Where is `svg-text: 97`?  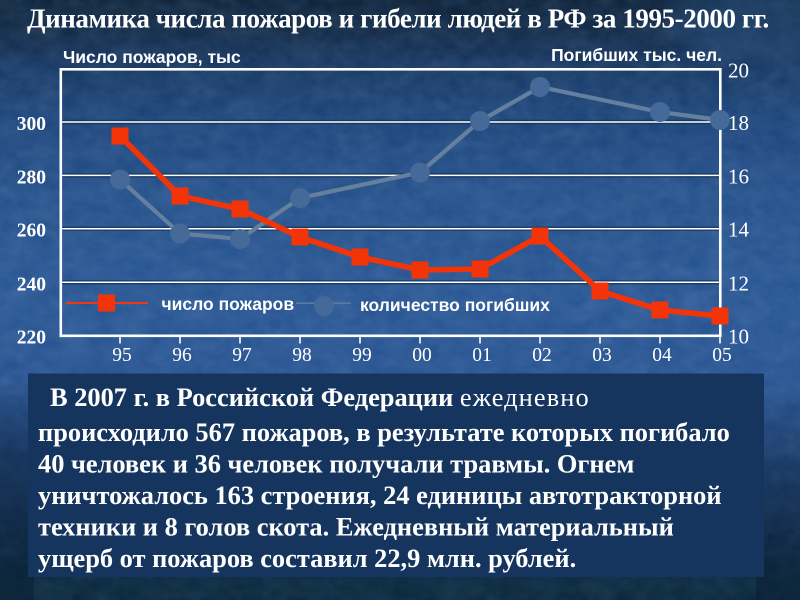
svg-text: 97 is located at coordinates (242, 355).